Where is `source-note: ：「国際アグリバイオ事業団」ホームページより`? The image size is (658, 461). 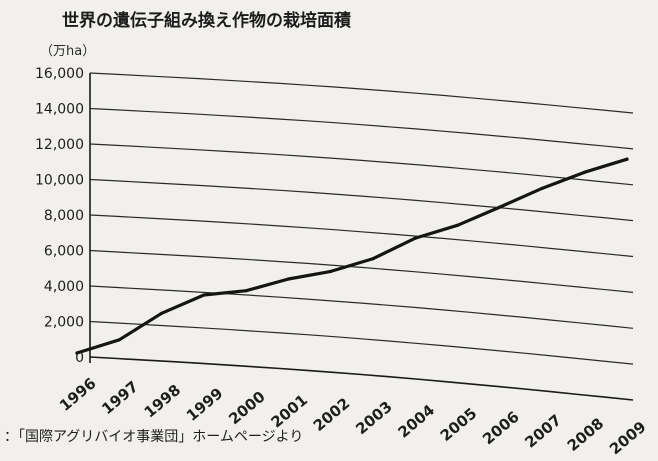
source-note: ：「国際アグリバイオ事業団」ホームページより is located at coordinates (153, 437).